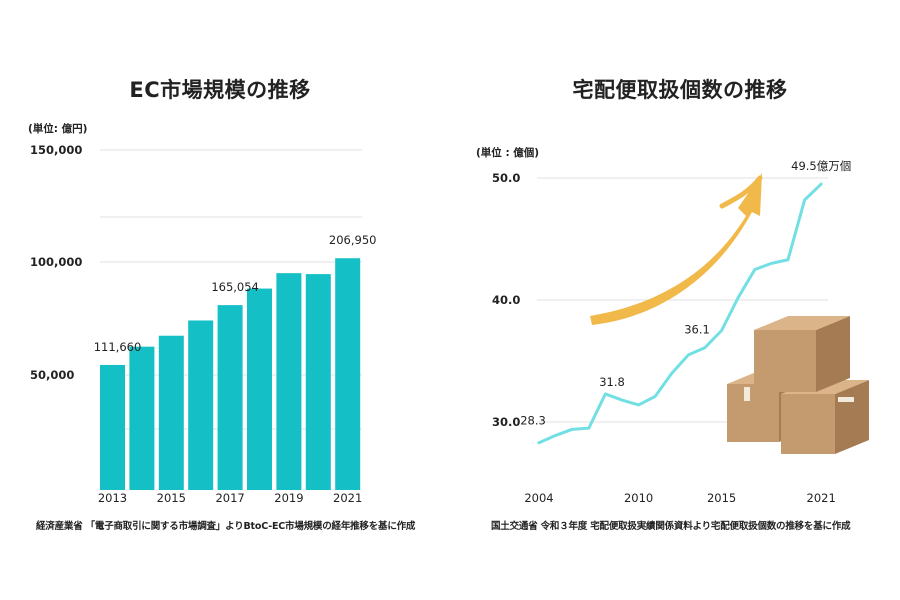 This screenshot has height=600, width=900. I want to click on box-top-icon-side, so click(833, 354).